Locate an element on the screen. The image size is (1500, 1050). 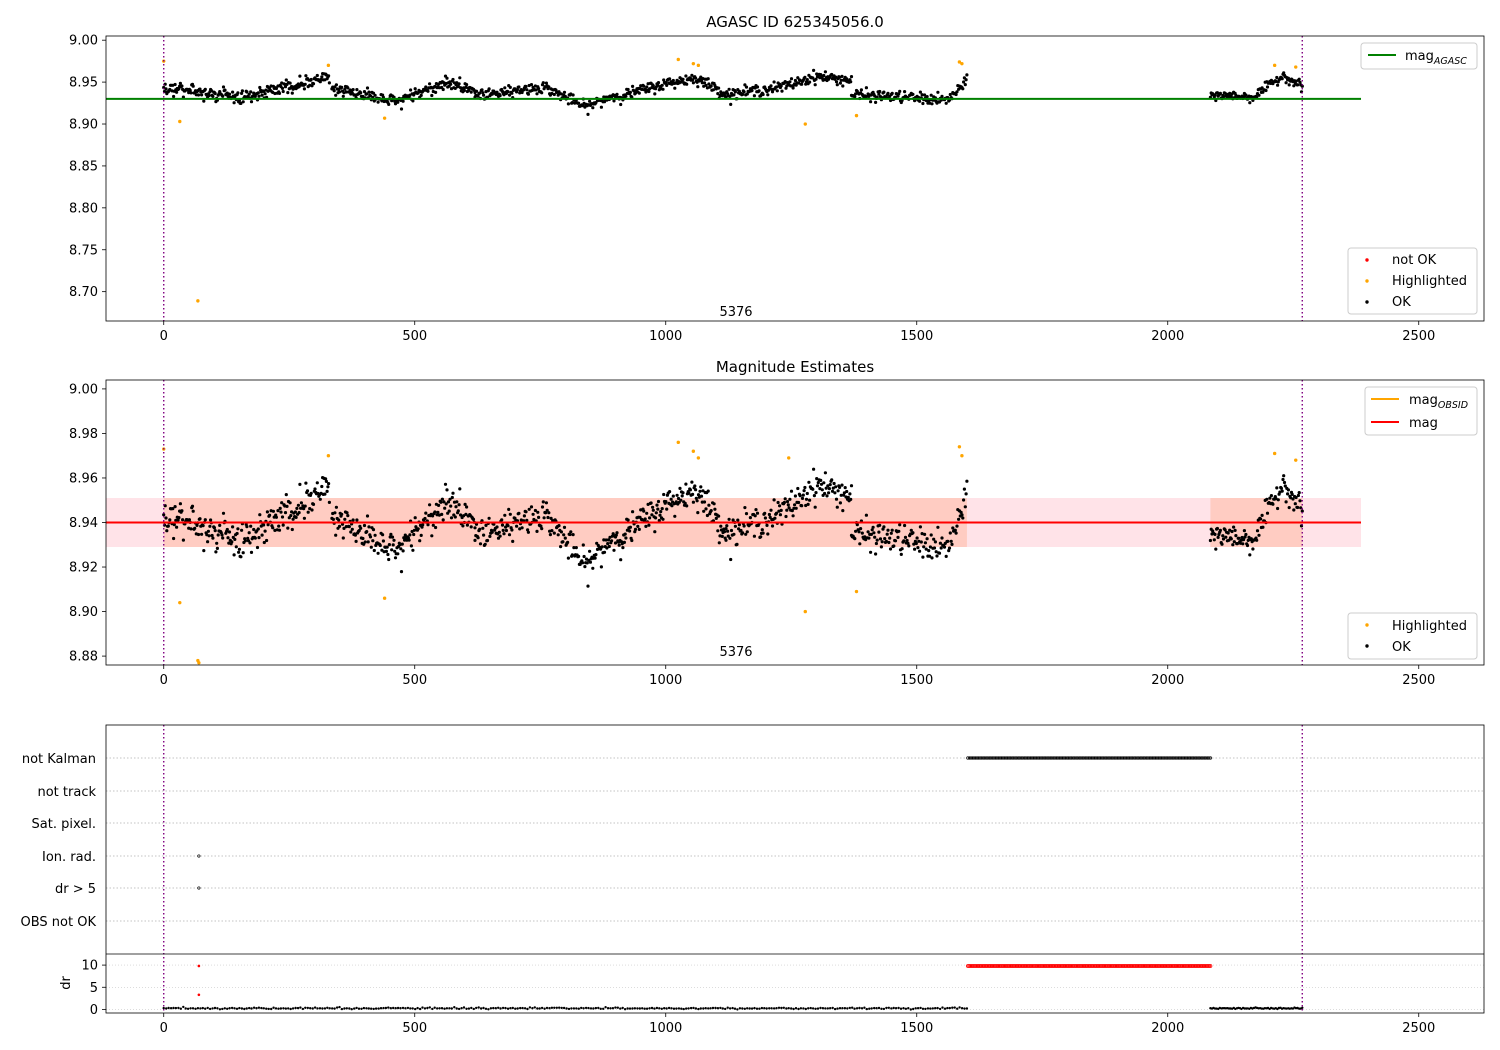
x-ticks: 0 500 1000 1500 2000 2500 is located at coordinates (797, 332).